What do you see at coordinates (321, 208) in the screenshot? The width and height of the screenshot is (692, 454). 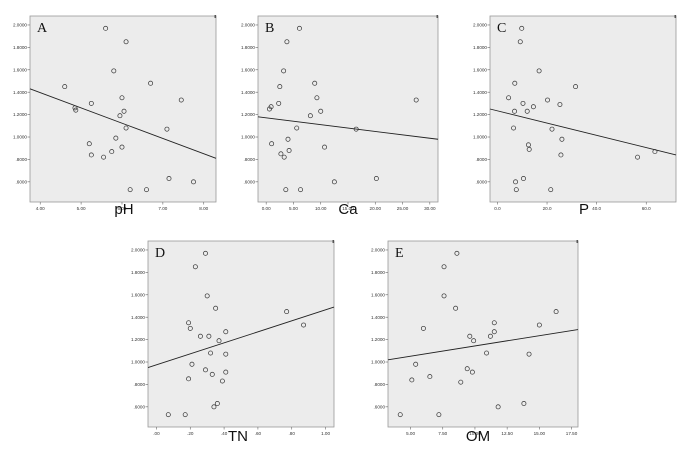 I see `x-tick-label-b: 10.00` at bounding box center [321, 208].